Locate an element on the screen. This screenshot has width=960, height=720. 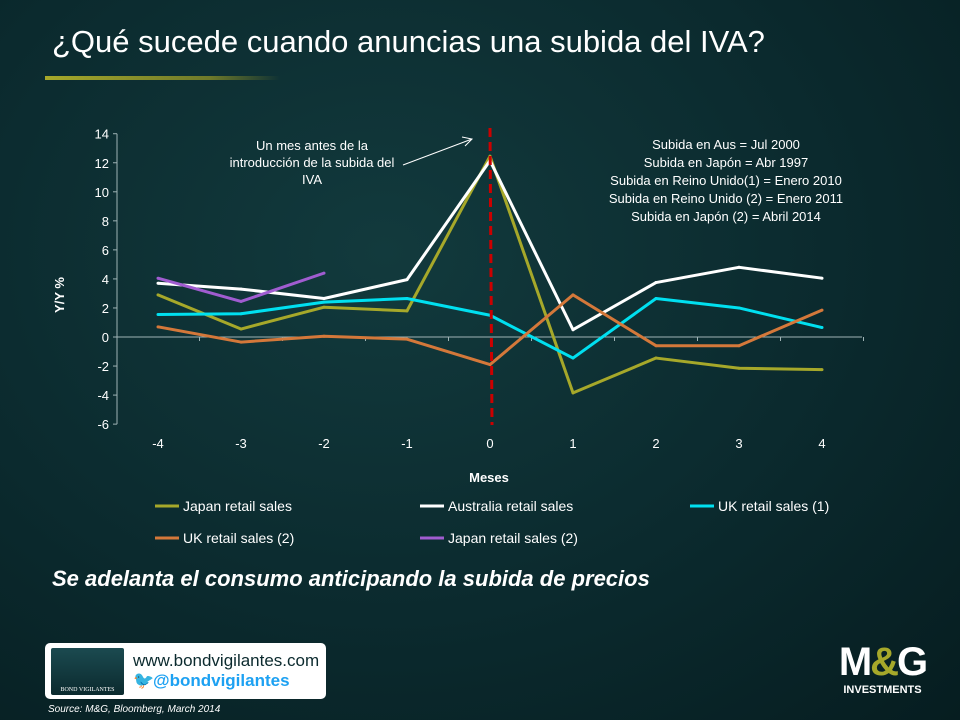
logo-text: BOND VIGILANTES is located at coordinates (87, 690).